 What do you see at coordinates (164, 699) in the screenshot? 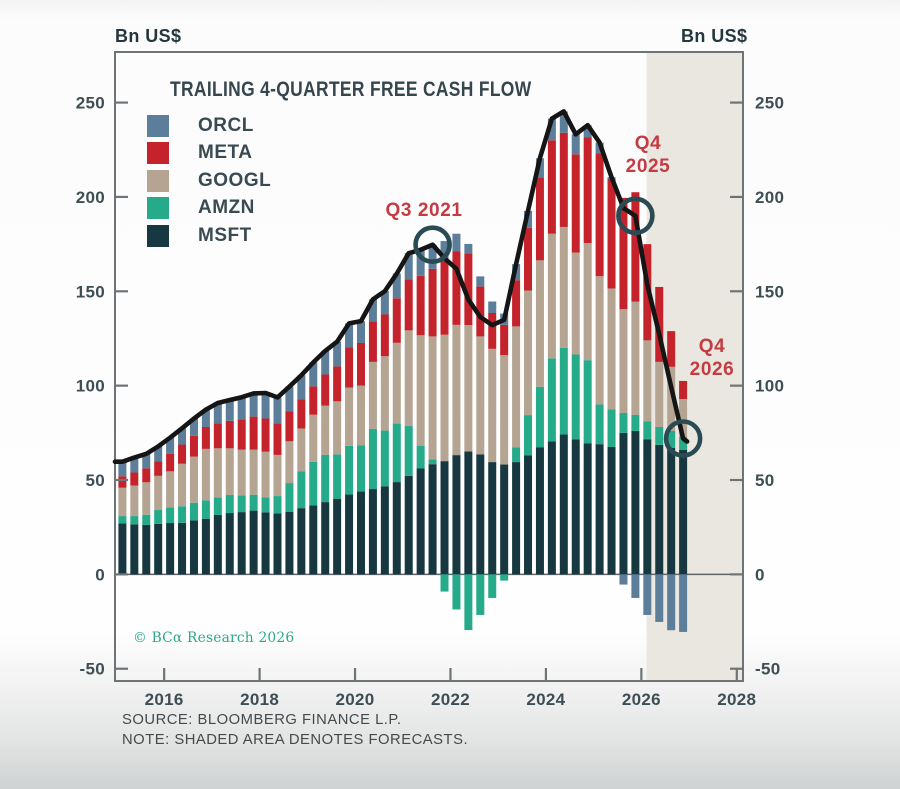
I see `x-tick-label-2016: 2016` at bounding box center [164, 699].